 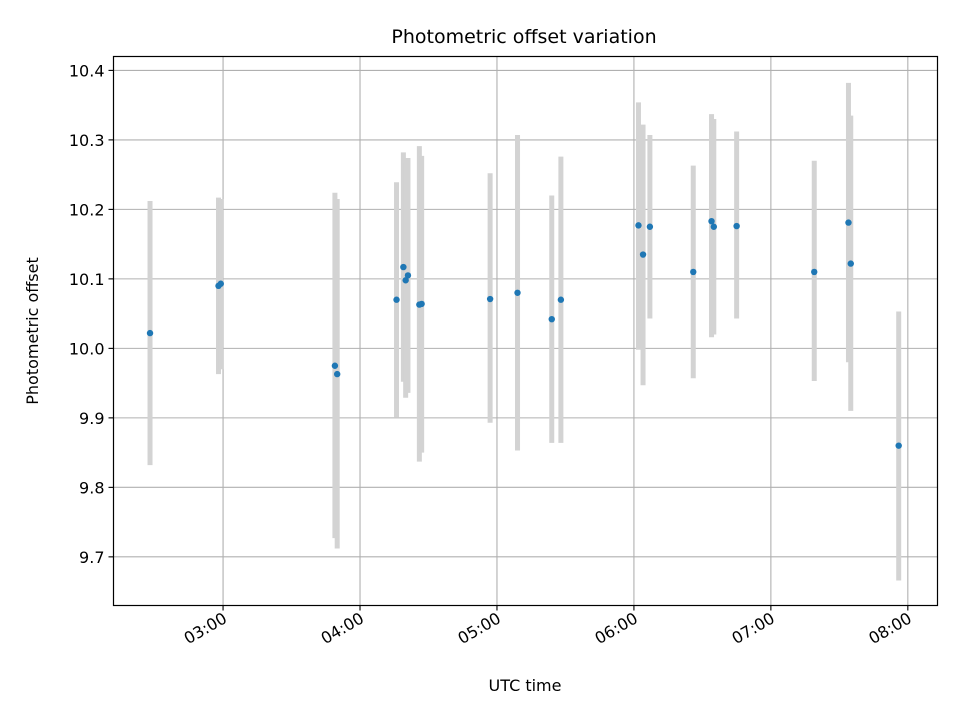 What do you see at coordinates (87, 70) in the screenshot?
I see `y-tick-label: 10.4` at bounding box center [87, 70].